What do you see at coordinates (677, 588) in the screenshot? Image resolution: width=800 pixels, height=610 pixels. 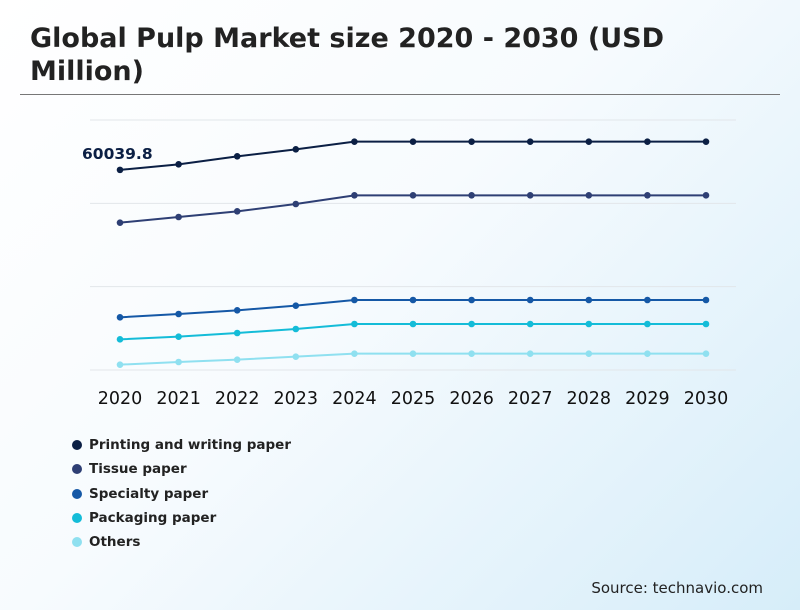 I see `source-note: Source: technavio.com` at bounding box center [677, 588].